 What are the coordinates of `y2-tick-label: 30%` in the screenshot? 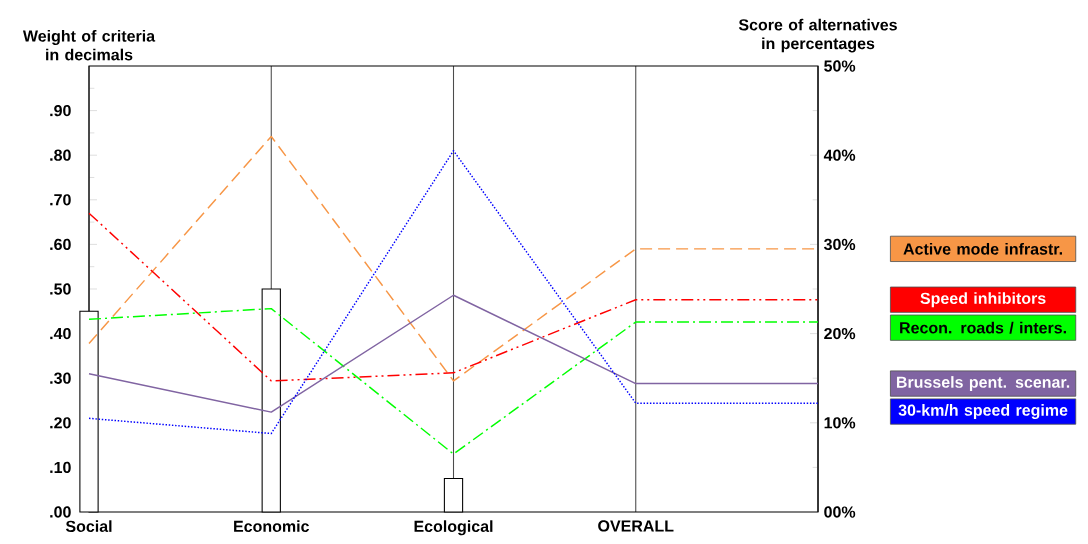 It's located at (839, 244).